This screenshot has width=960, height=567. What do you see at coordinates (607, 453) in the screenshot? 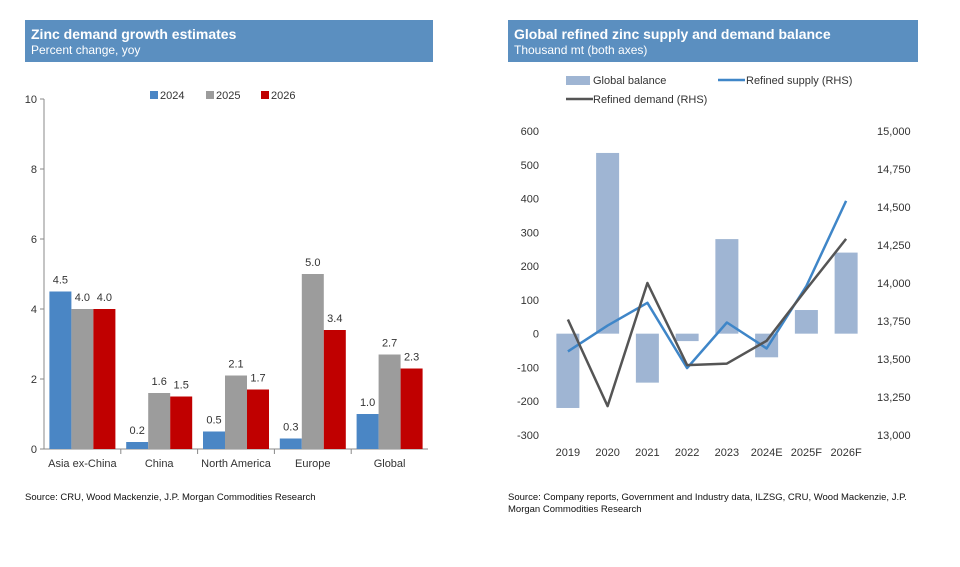
I see `x-tick-label: 2020` at bounding box center [607, 453].